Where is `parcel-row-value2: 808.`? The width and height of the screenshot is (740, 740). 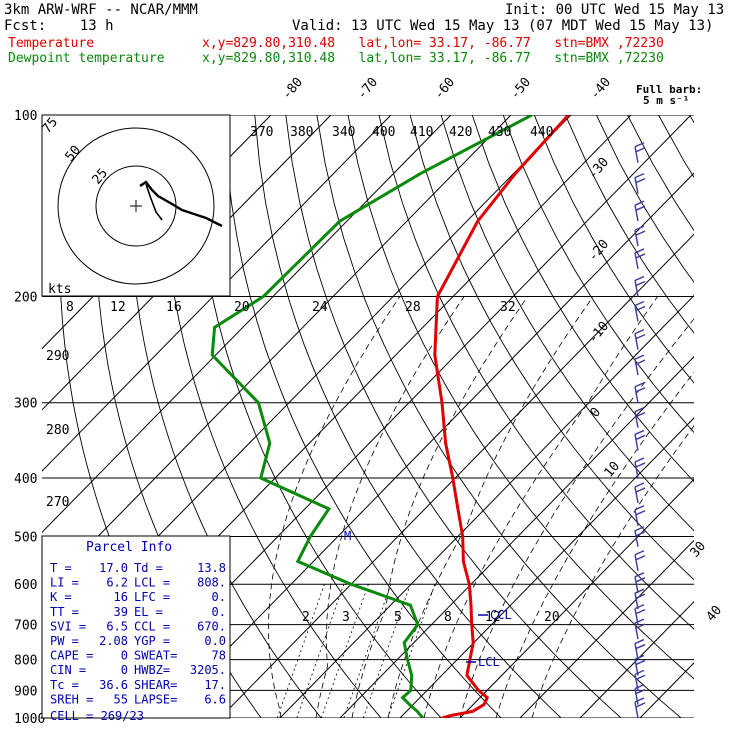
parcel-row-value2: 808. is located at coordinates (211, 583).